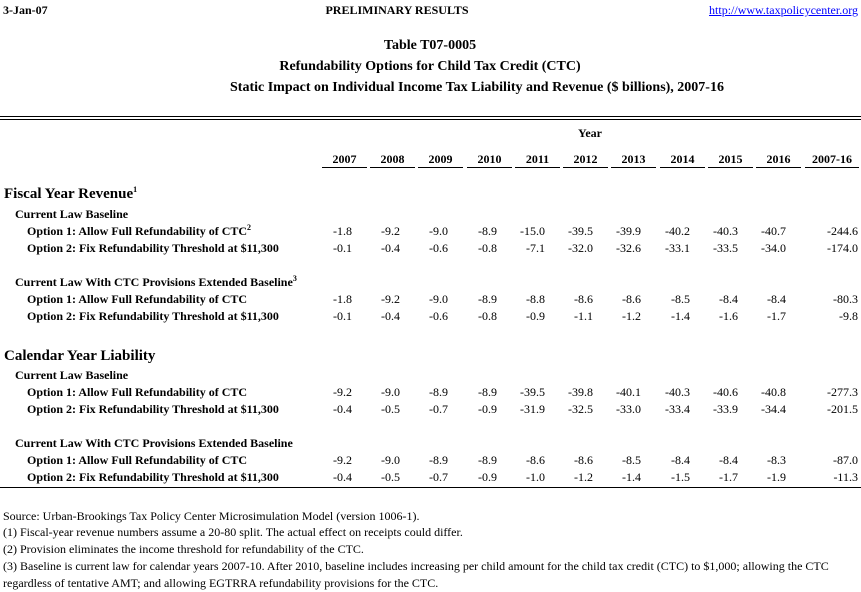 This screenshot has height=592, width=861. I want to click on cell-text: -8.8, so click(535, 299).